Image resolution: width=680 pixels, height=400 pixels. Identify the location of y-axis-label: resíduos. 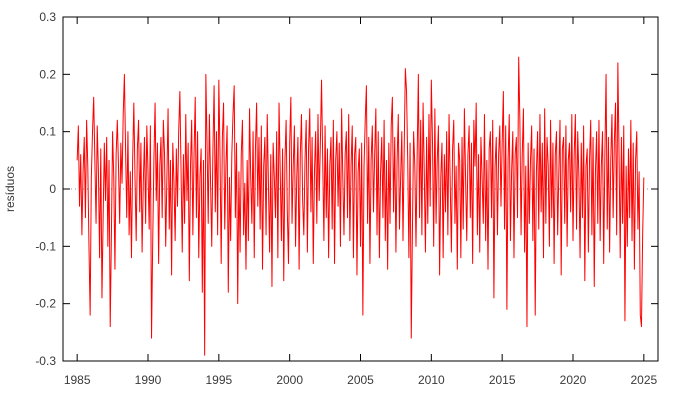
(10, 189).